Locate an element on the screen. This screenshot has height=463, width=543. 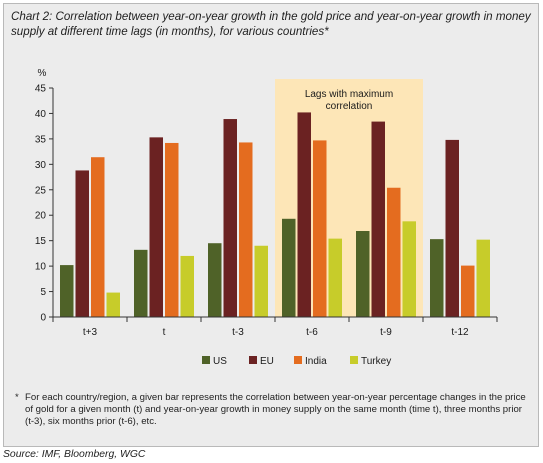
y-tick-label: 15 is located at coordinates (41, 241).